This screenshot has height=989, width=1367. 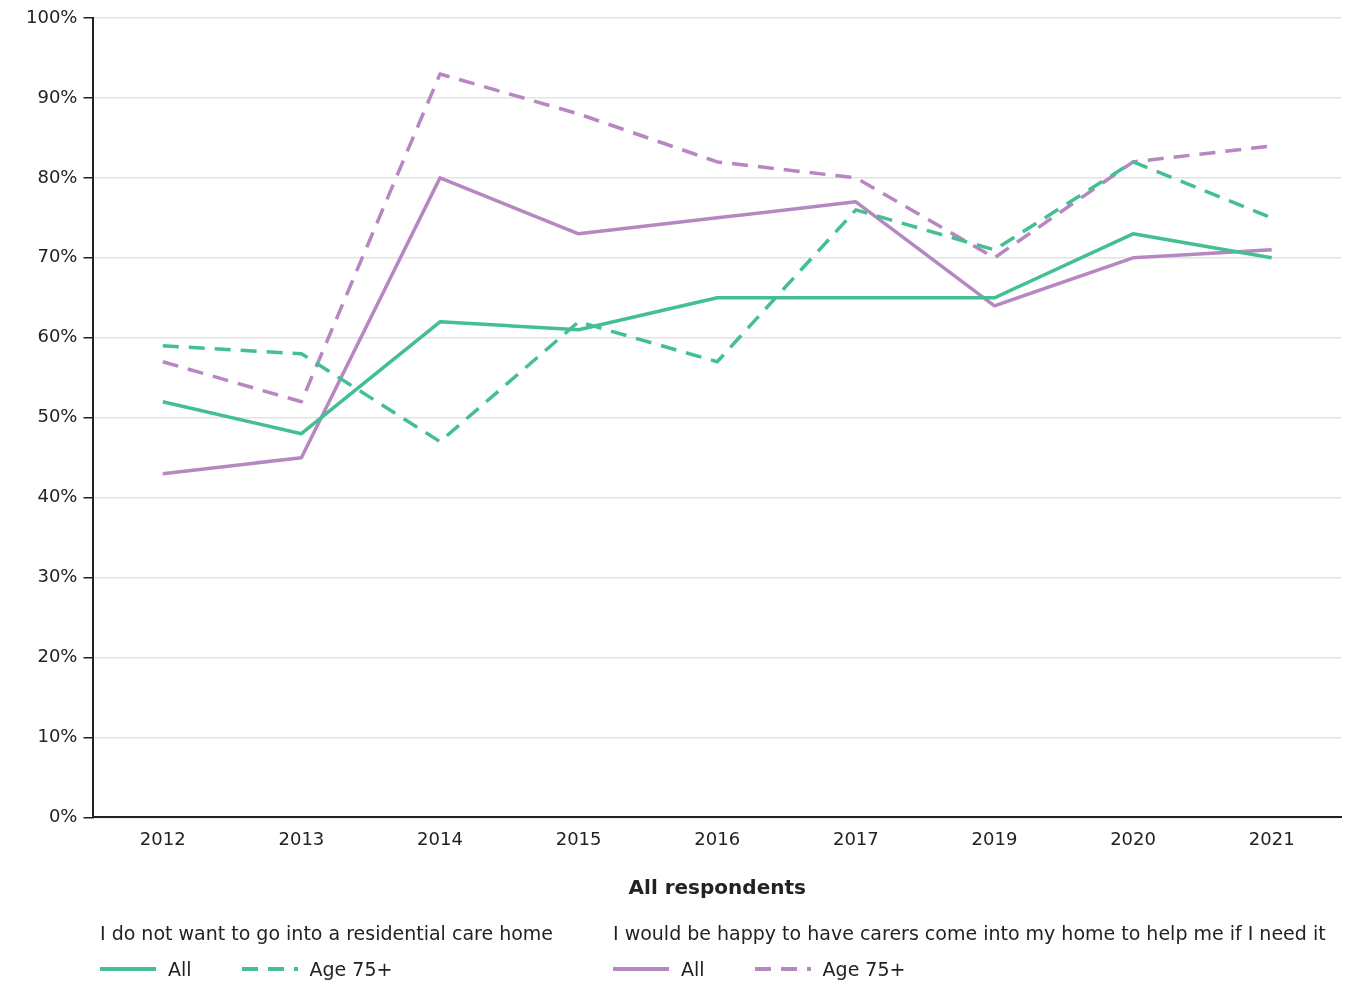 What do you see at coordinates (57, 96) in the screenshot?
I see `y-tick-label: 90%` at bounding box center [57, 96].